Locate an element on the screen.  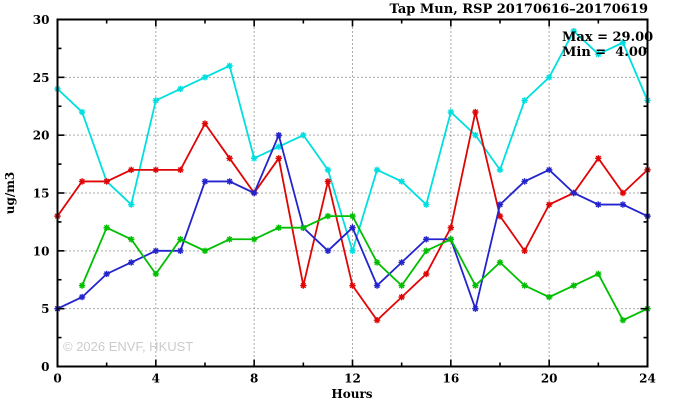
x-tick-label: 24 is located at coordinates (647, 379).